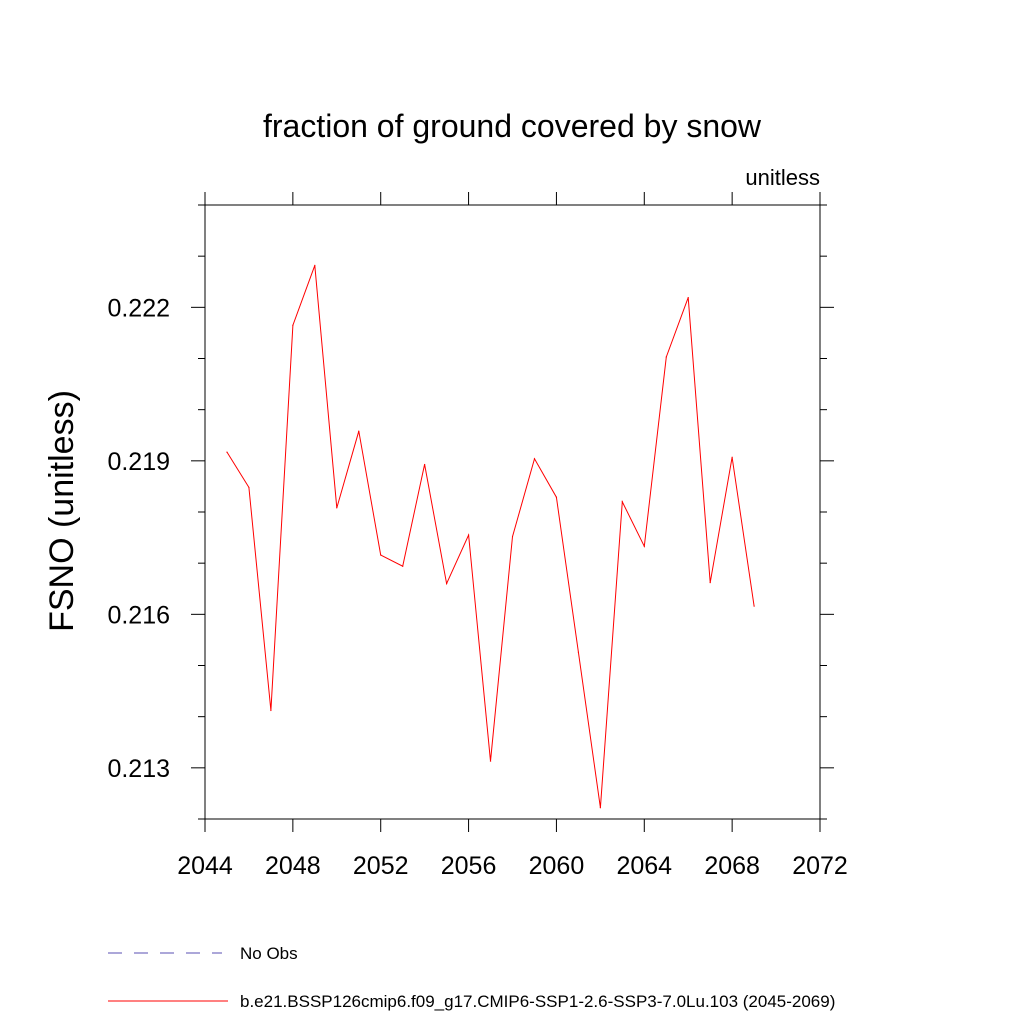 The image size is (1024, 1024). What do you see at coordinates (512, 126) in the screenshot?
I see `chart-title: fraction of ground covered by snow` at bounding box center [512, 126].